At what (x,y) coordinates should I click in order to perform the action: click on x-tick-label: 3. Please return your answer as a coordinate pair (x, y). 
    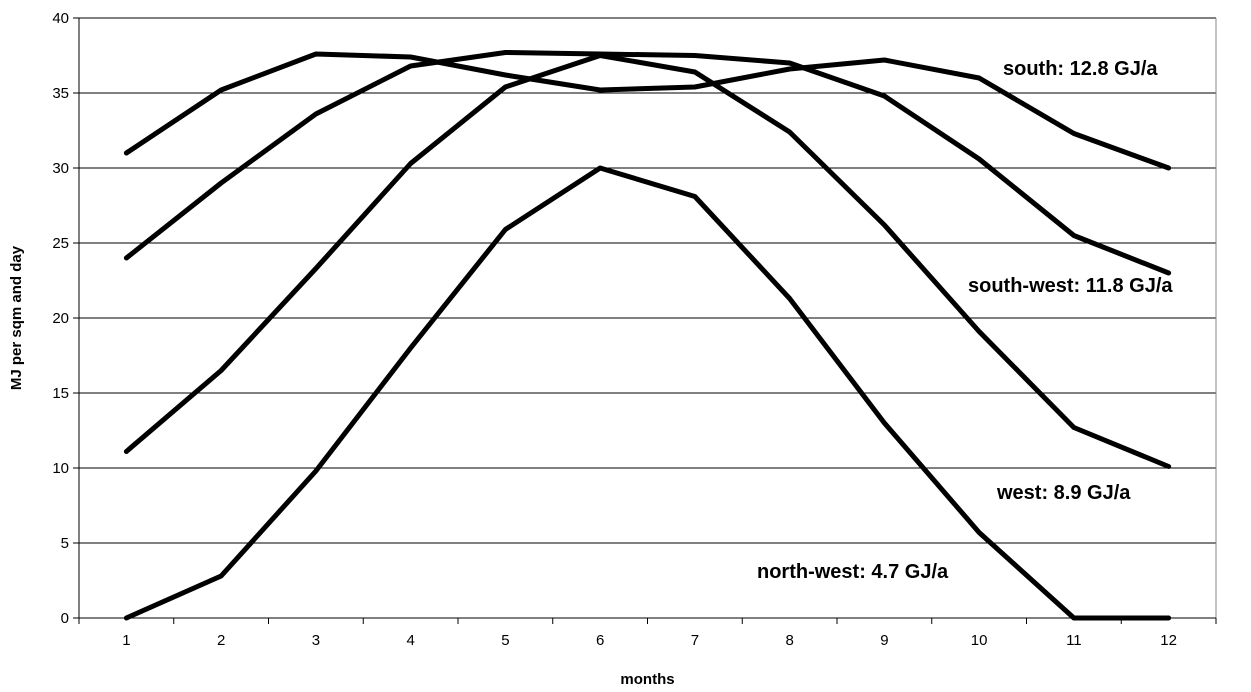
    Looking at the image, I should click on (316, 640).